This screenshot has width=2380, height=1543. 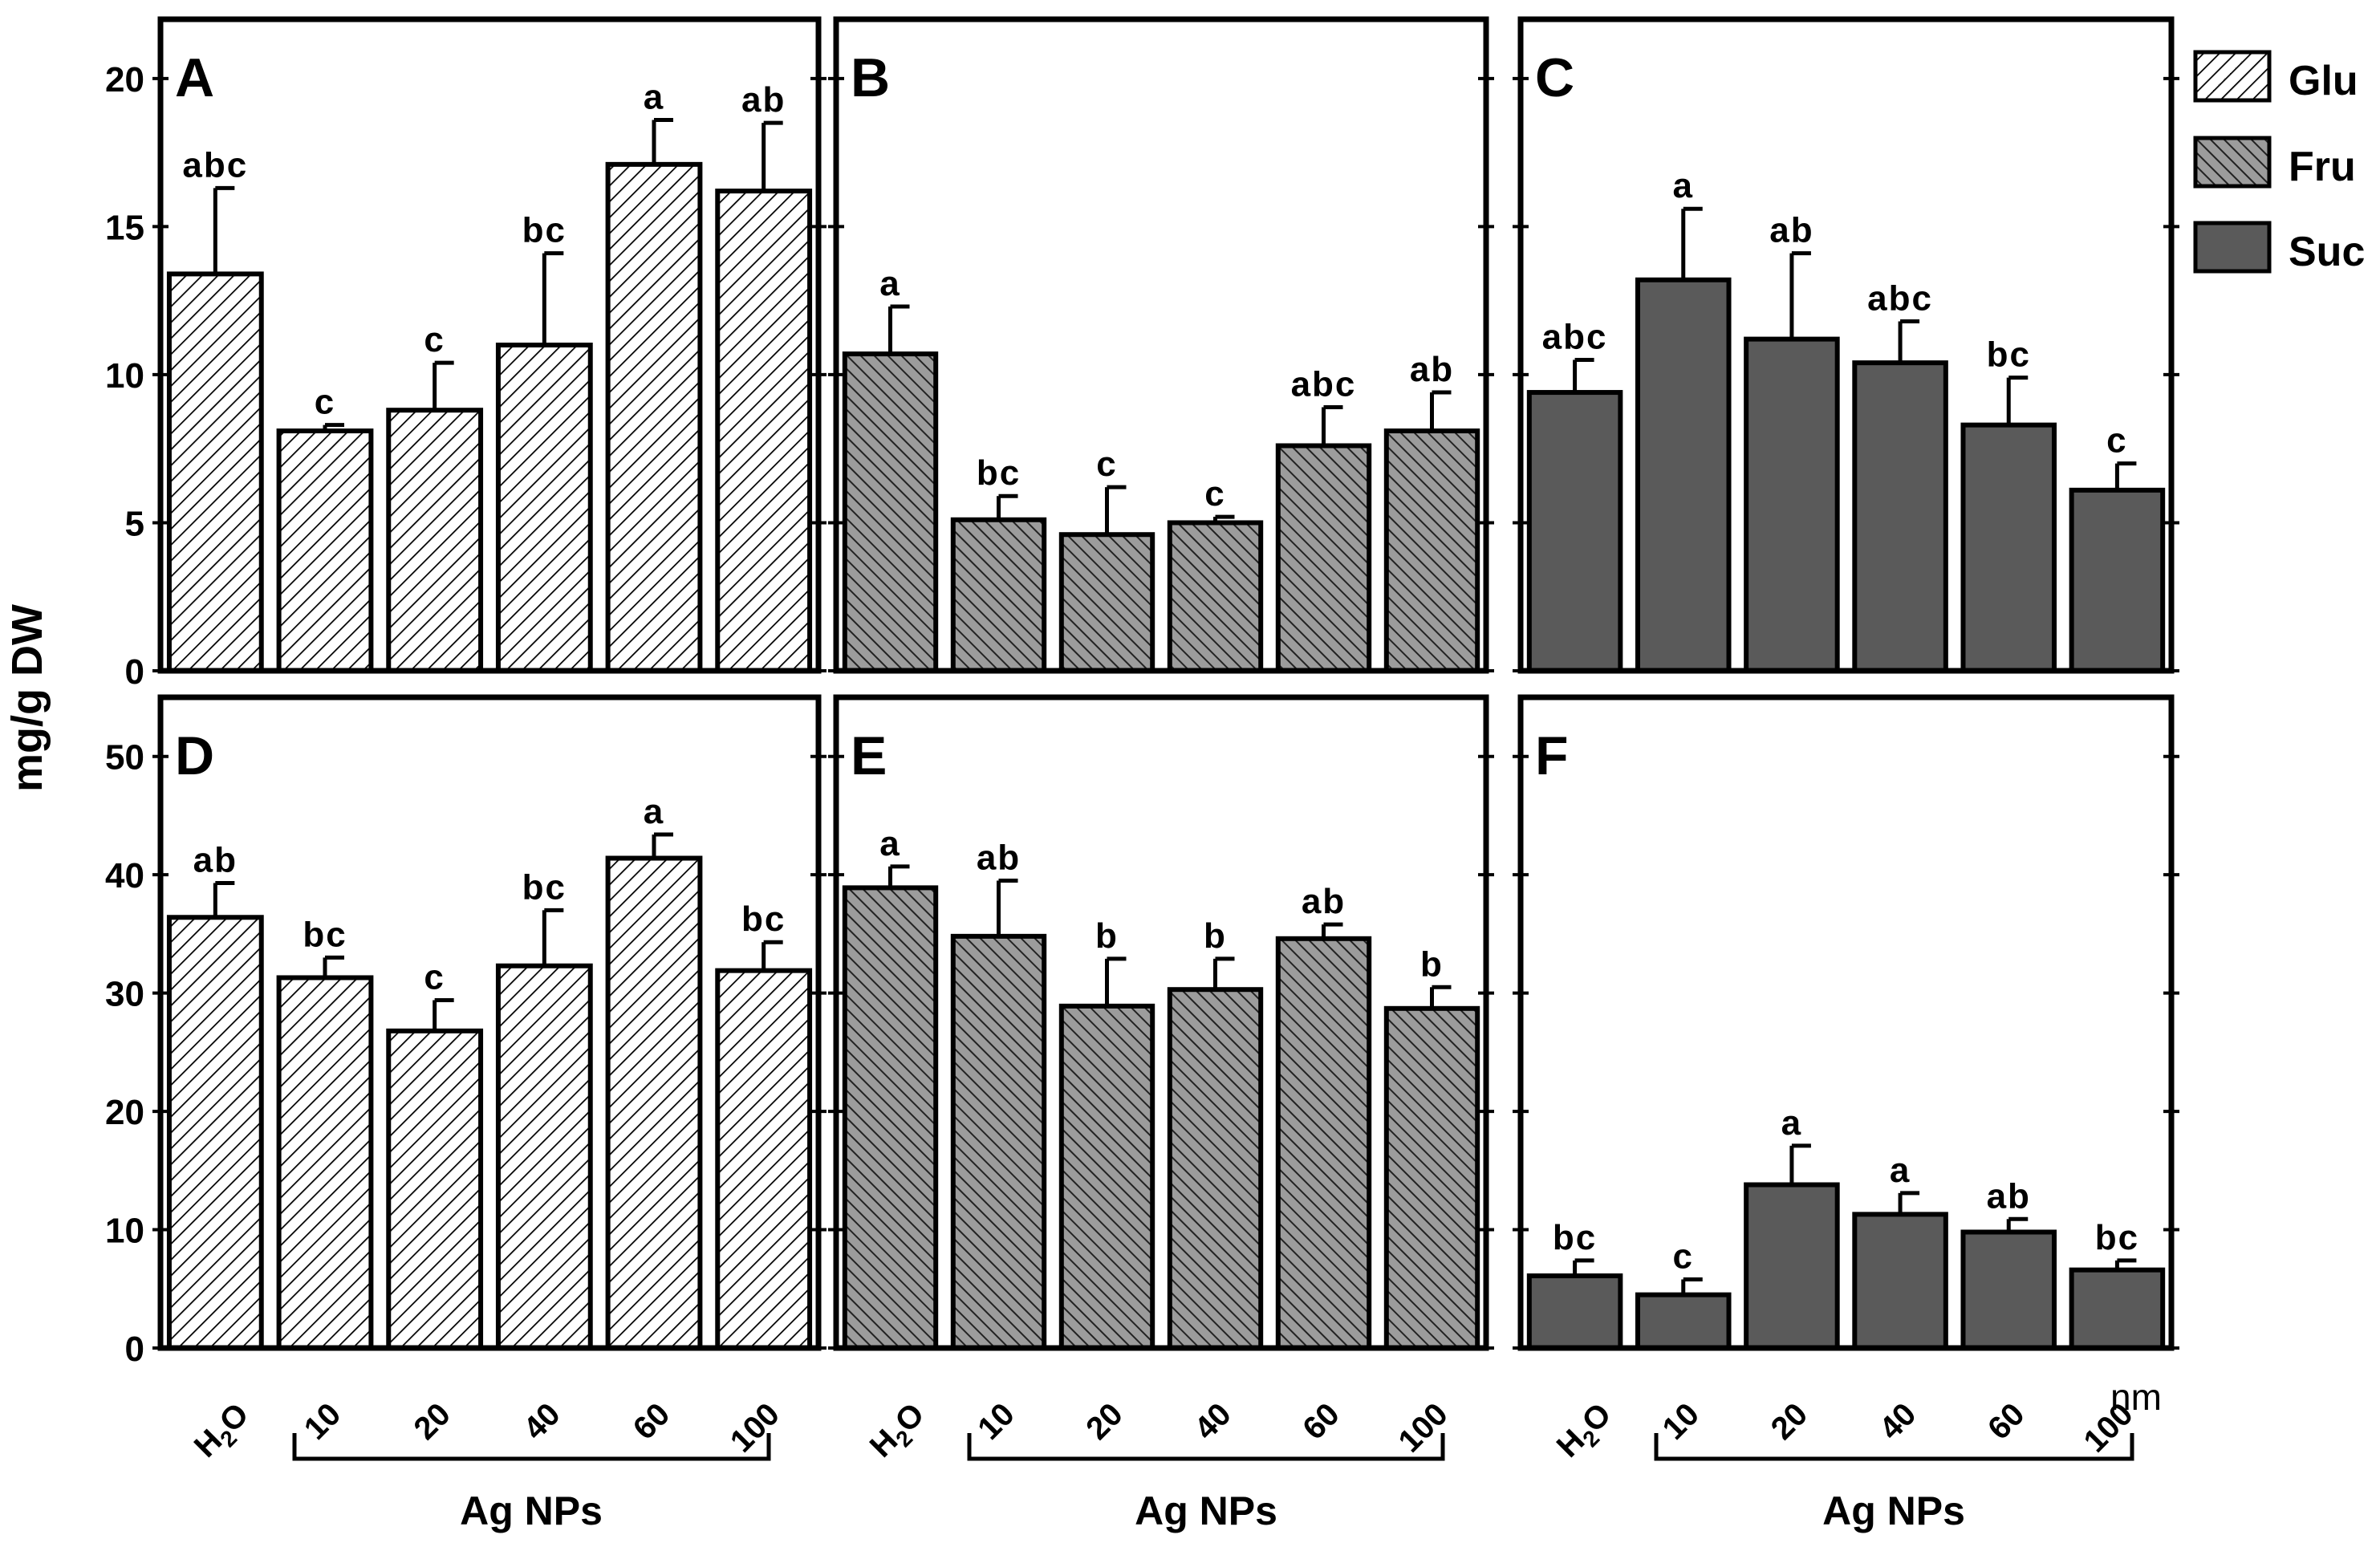 What do you see at coordinates (1554, 77) in the screenshot?
I see `panel-letter: C` at bounding box center [1554, 77].